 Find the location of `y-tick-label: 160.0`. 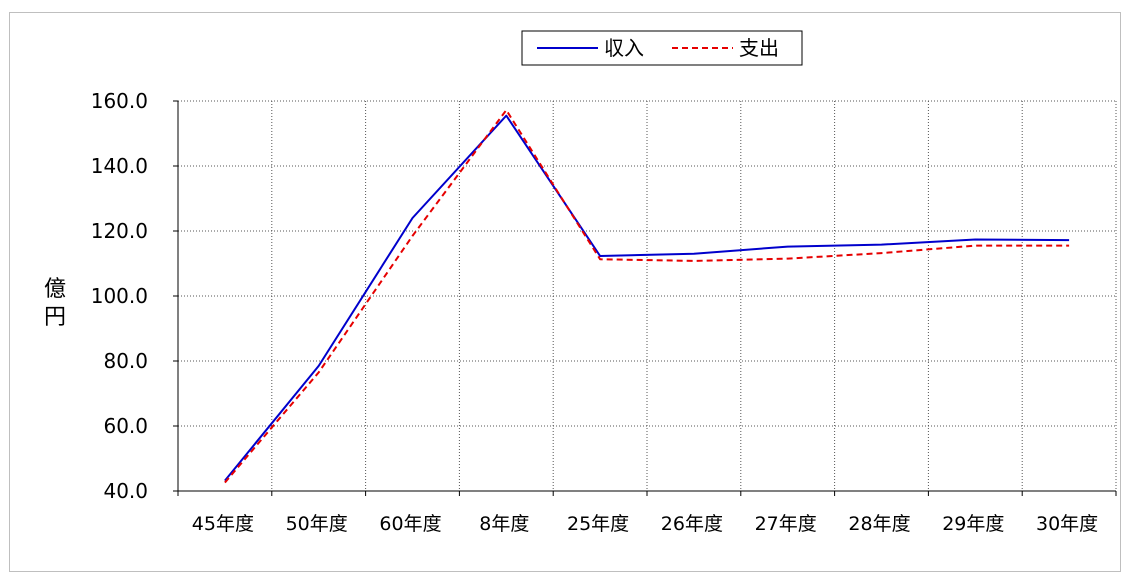

y-tick-label: 160.0 is located at coordinates (119, 101).